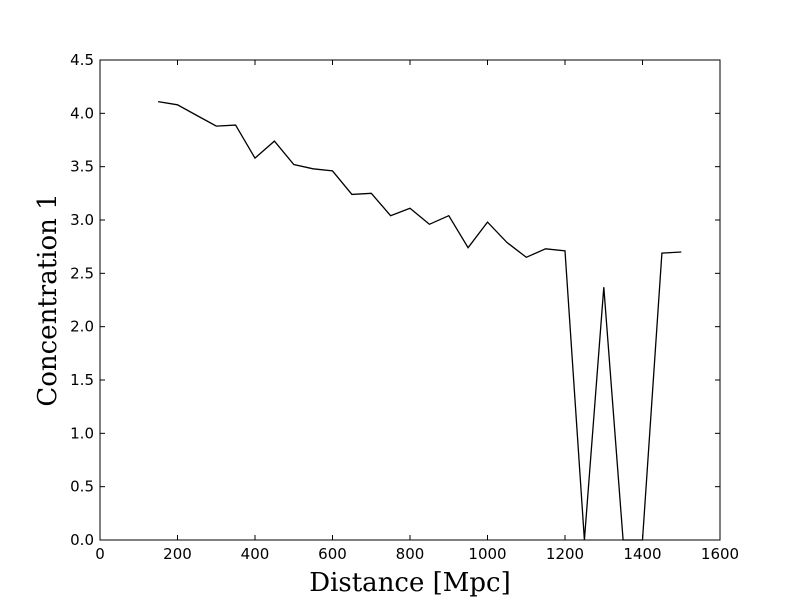 The height and width of the screenshot is (600, 800). What do you see at coordinates (642, 554) in the screenshot?
I see `x-tick-label: 1400` at bounding box center [642, 554].